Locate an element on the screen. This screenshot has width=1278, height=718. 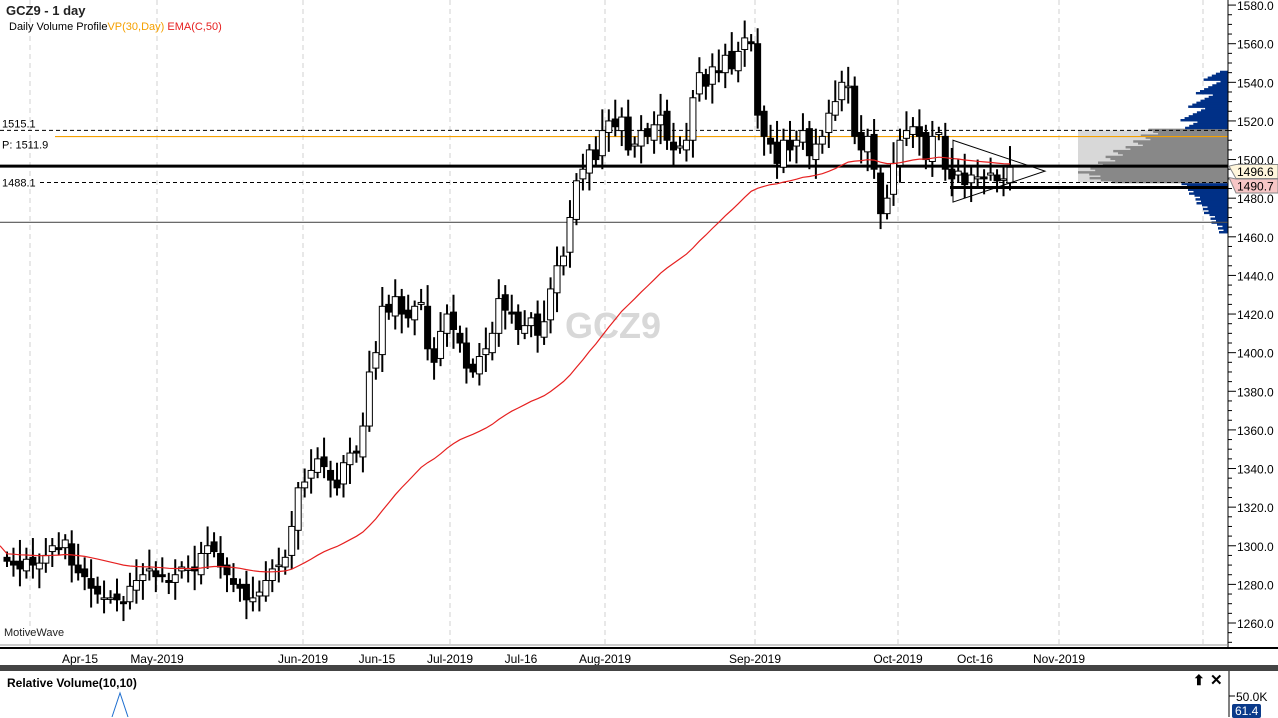
close-icon: ✕ is located at coordinates (1216, 680).